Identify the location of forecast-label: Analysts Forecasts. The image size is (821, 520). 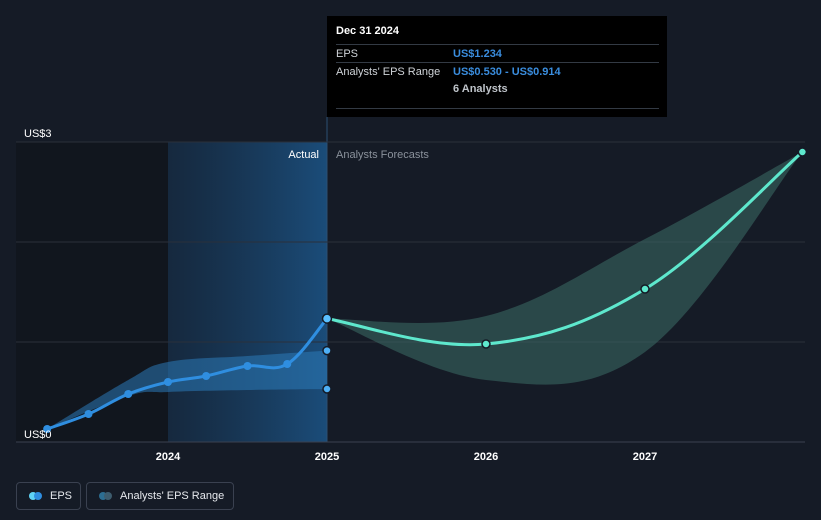
(382, 155).